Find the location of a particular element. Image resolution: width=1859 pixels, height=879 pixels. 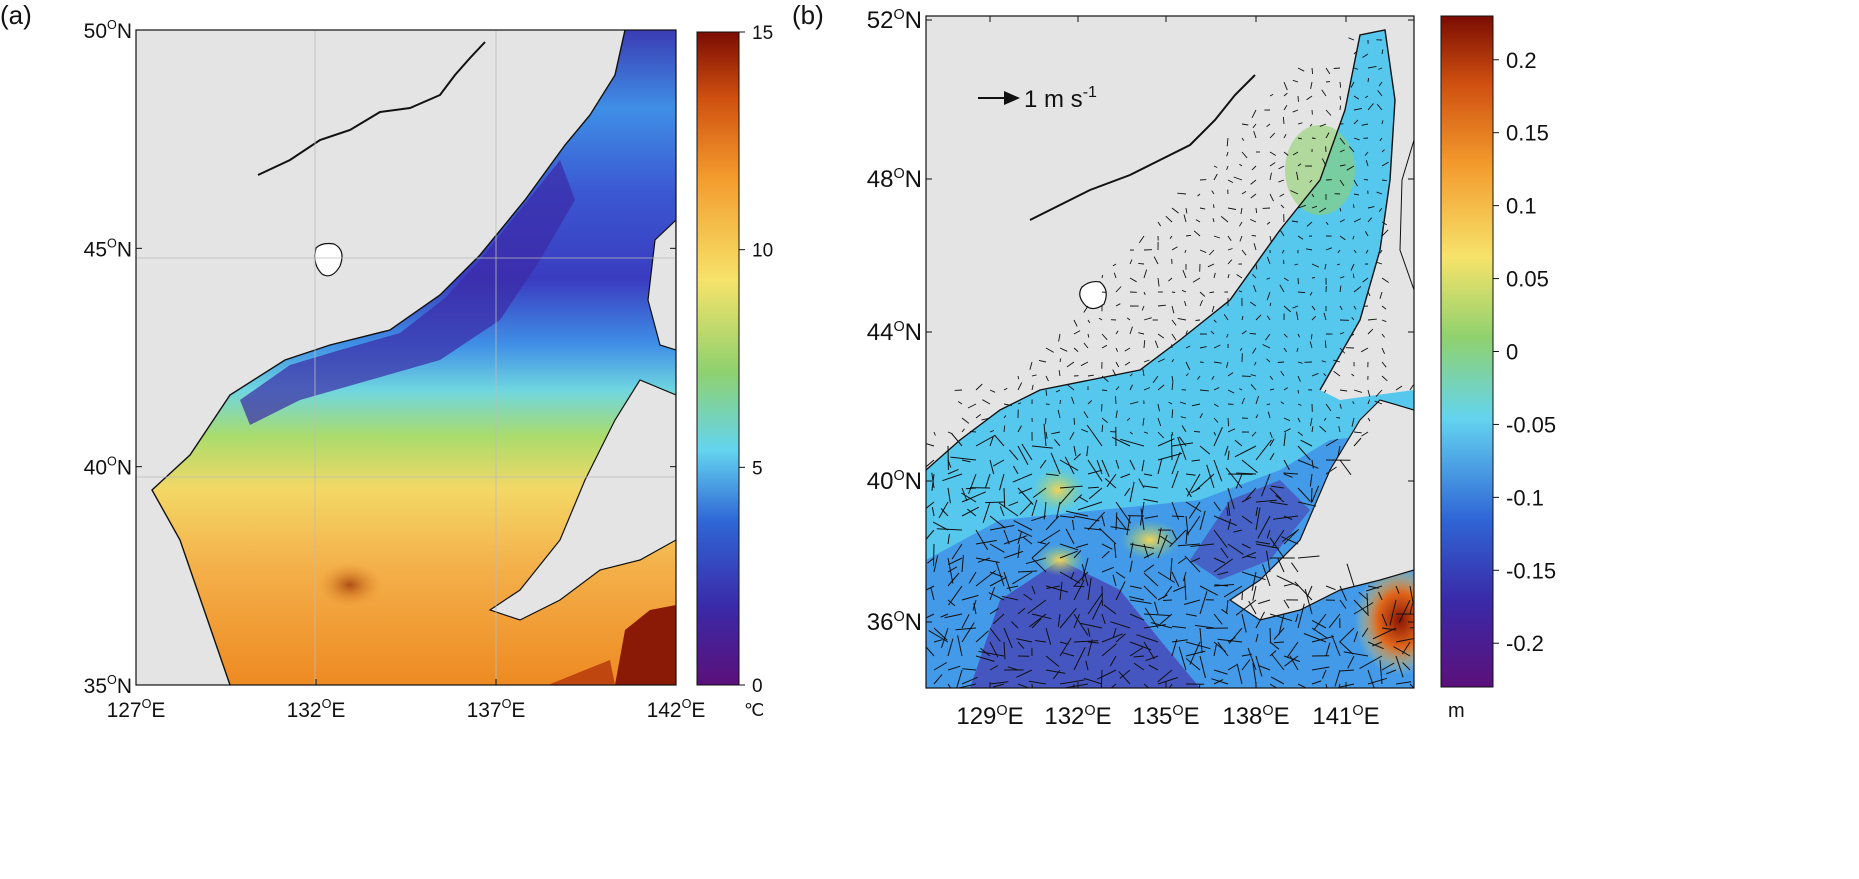

scale-arrow: 1 m s-1 is located at coordinates (1037, 98).